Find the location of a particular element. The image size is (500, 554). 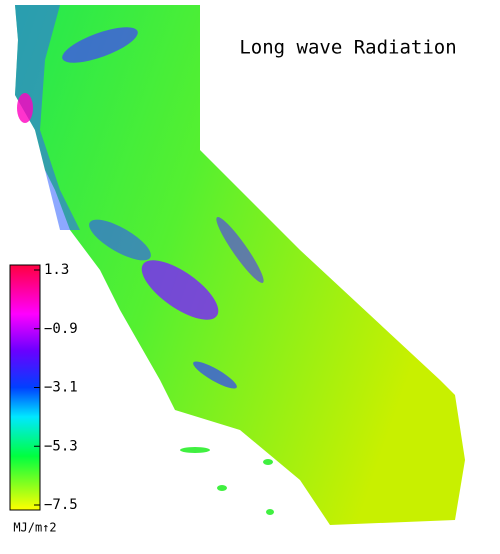

colorbar-tick-label: −7.5 is located at coordinates (61, 505).